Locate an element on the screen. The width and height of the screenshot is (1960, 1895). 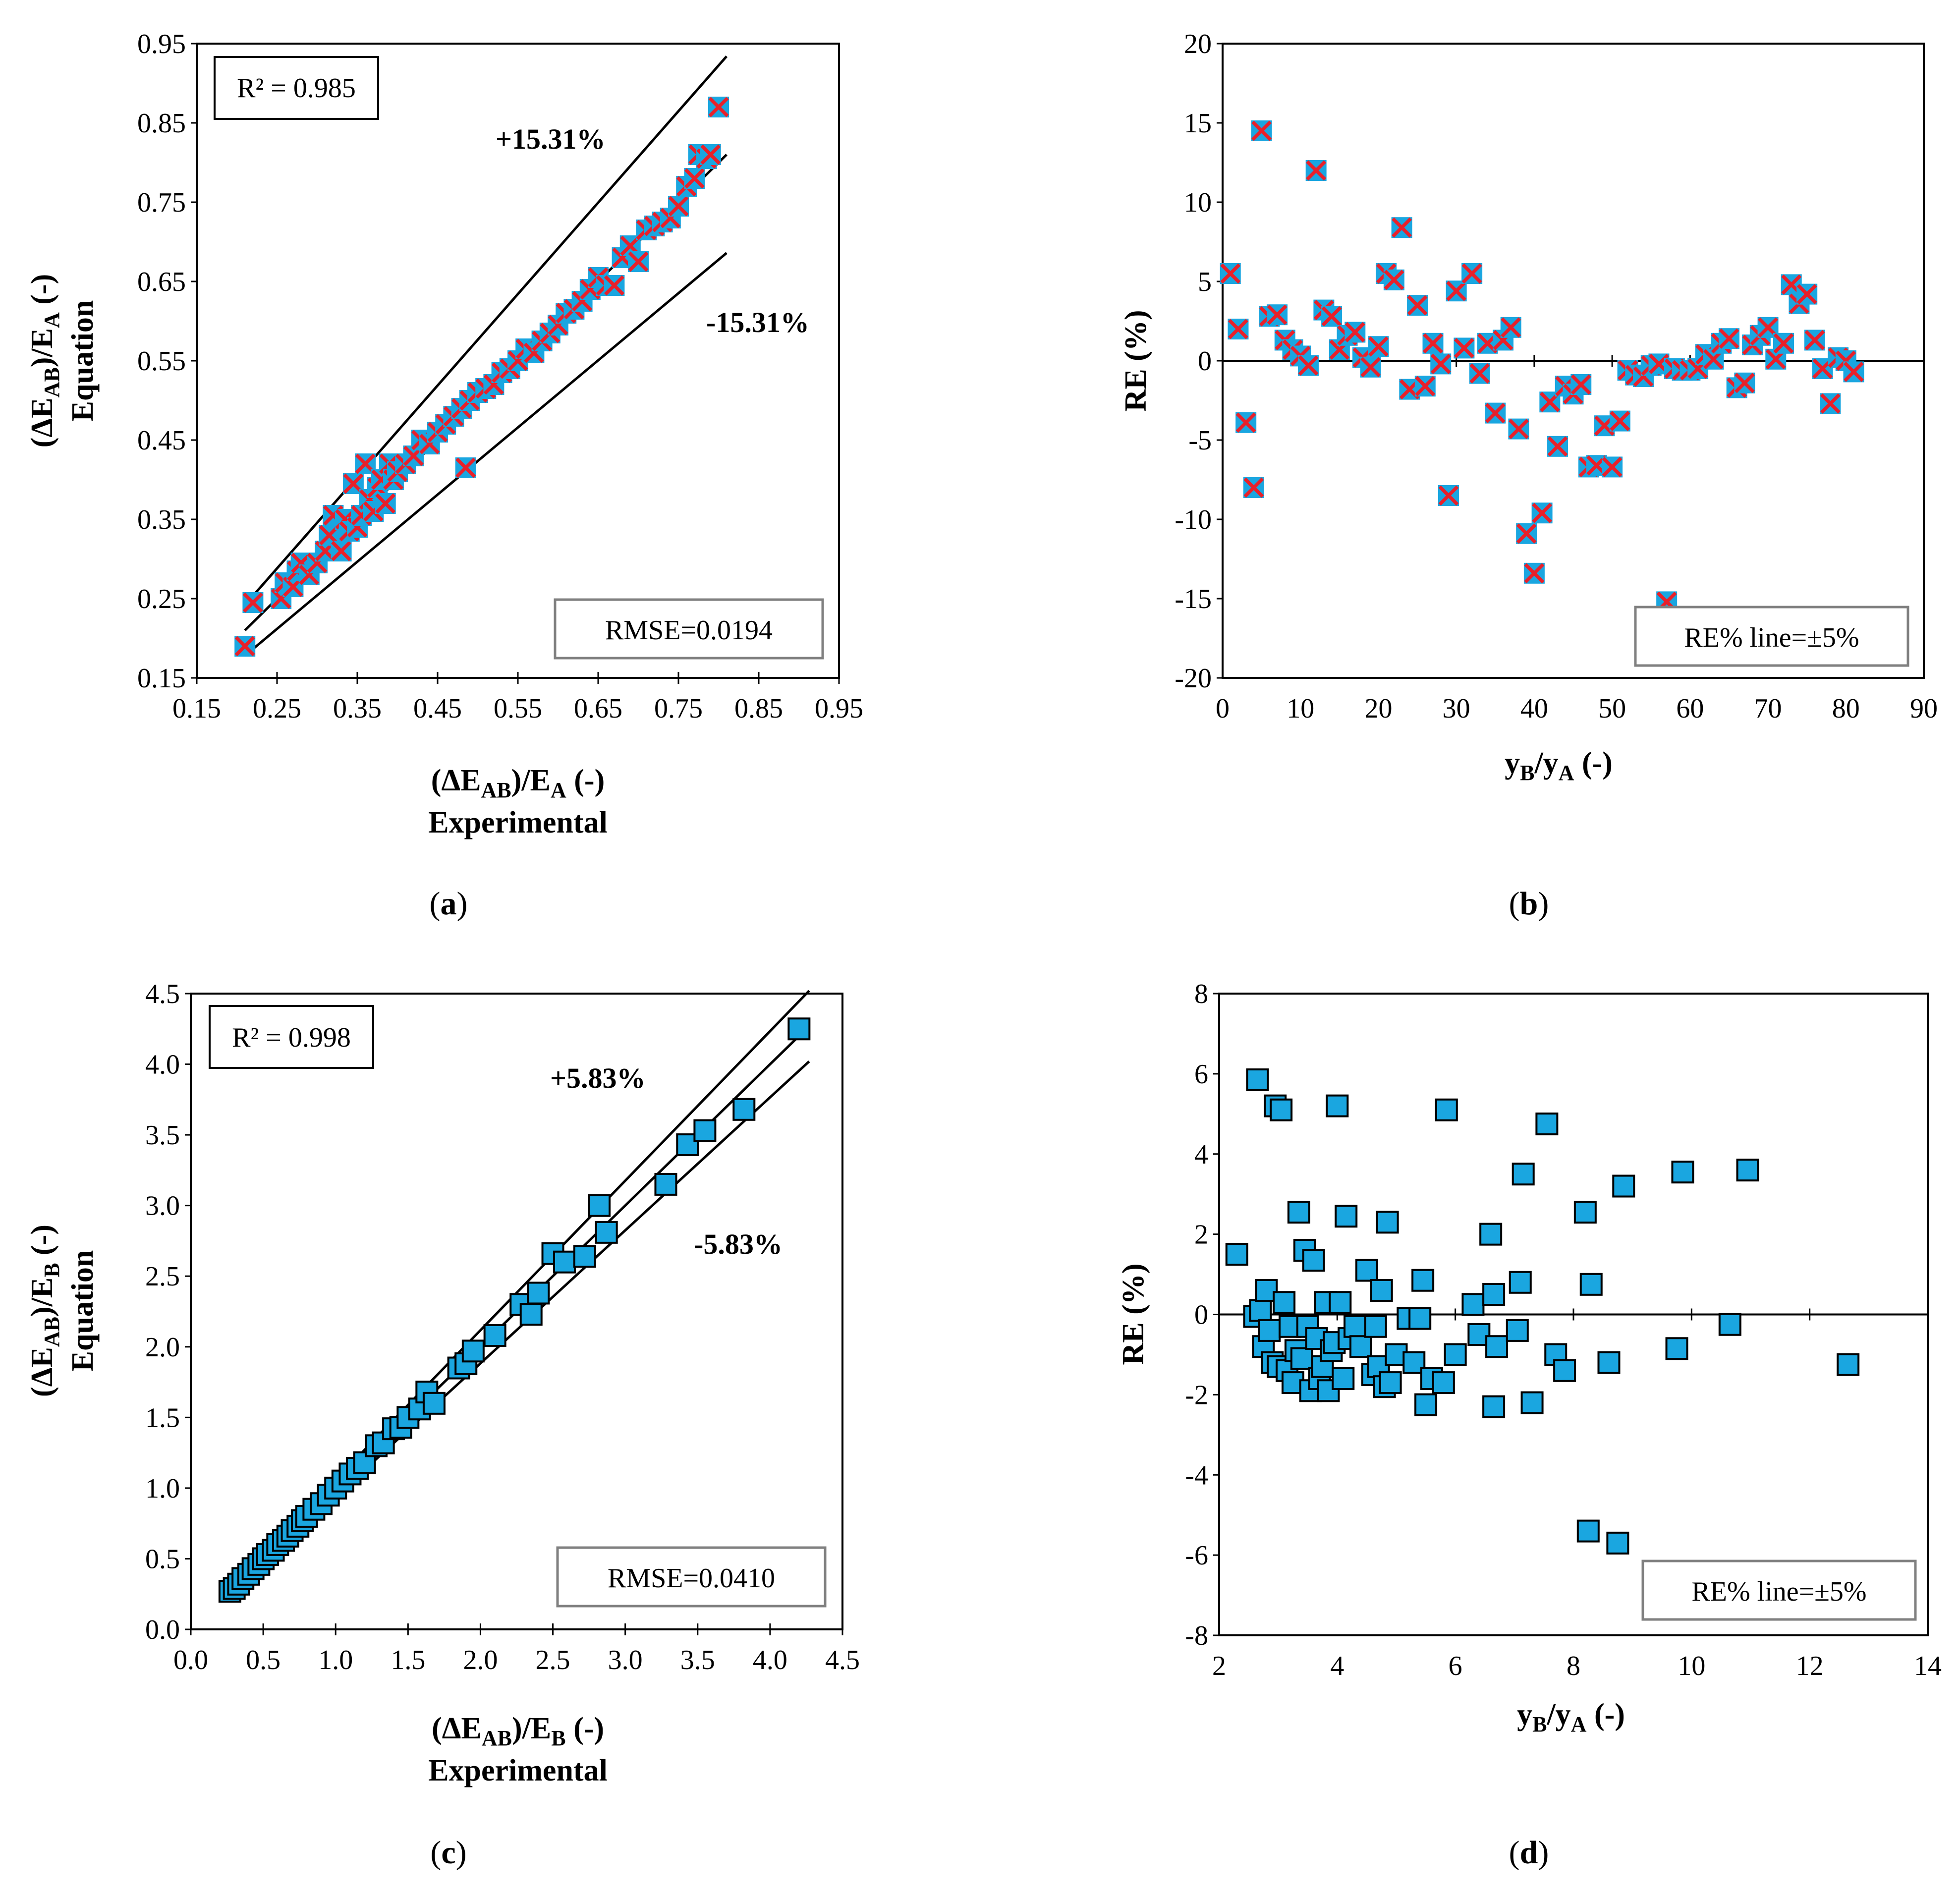
x-tick-label: 1.5 is located at coordinates (408, 1660).